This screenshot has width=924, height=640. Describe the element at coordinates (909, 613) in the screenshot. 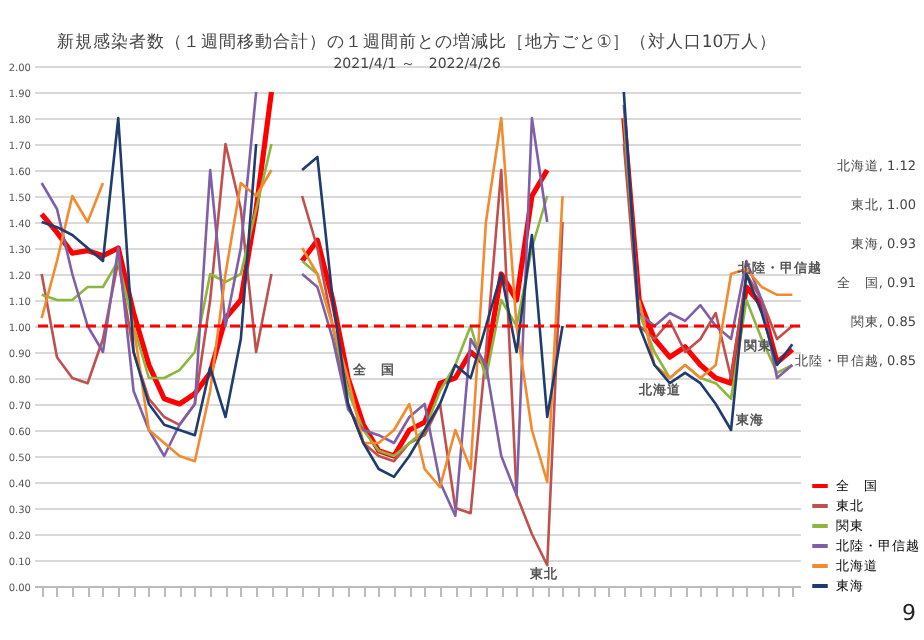

I see `text: 9` at that location.